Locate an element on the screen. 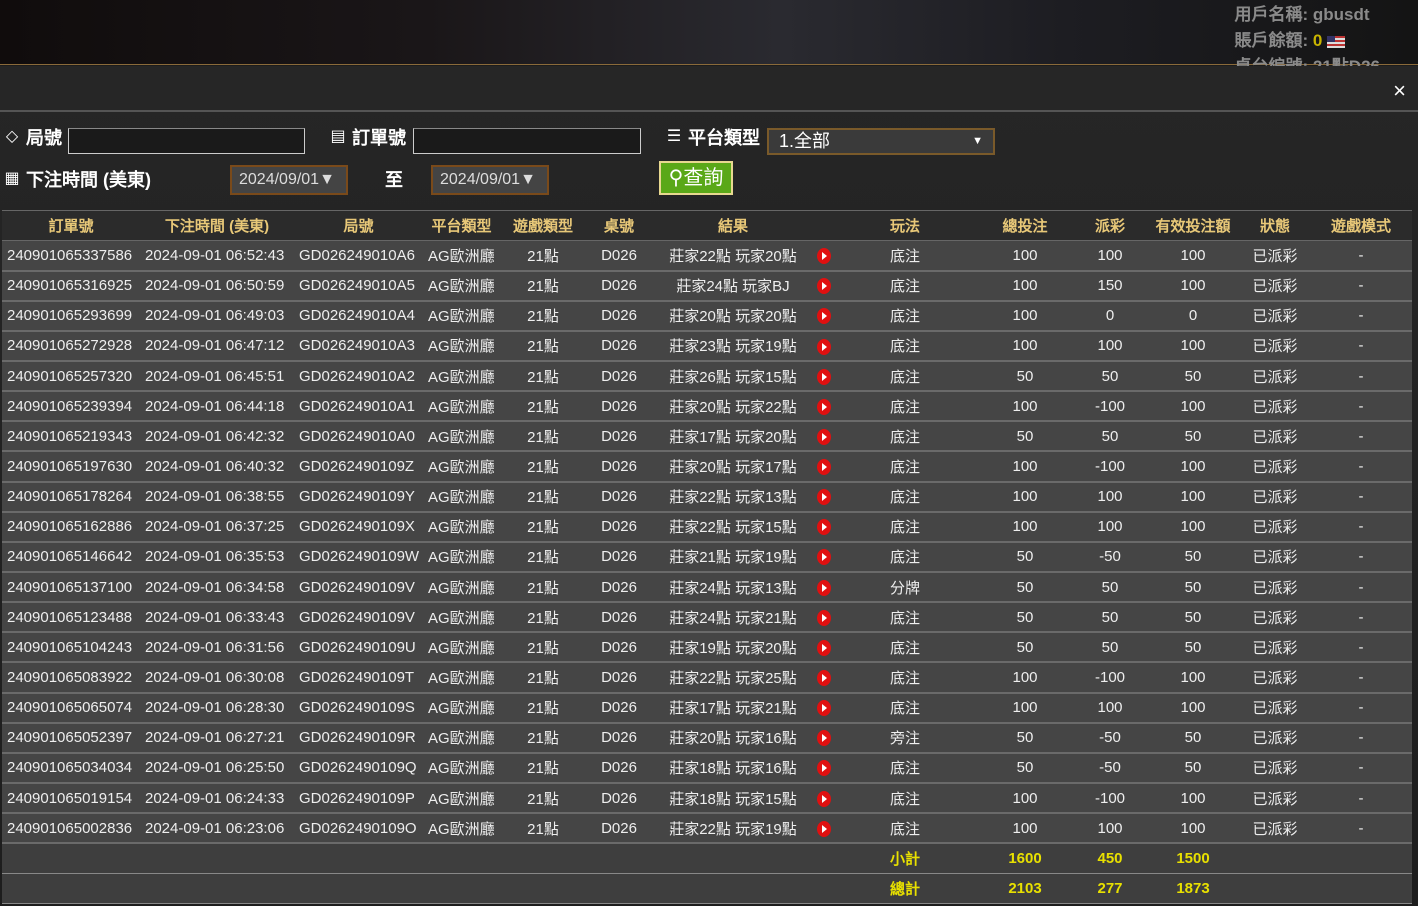 The height and width of the screenshot is (906, 1418). chevron-down-icon: ▼ is located at coordinates (977, 141).